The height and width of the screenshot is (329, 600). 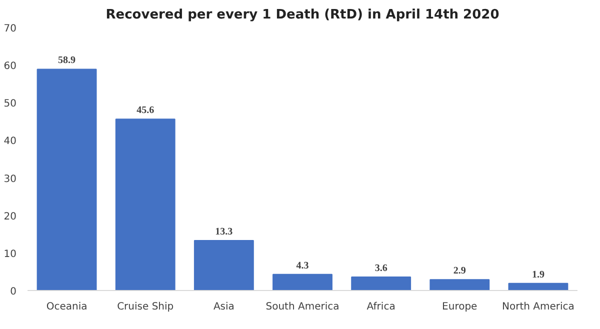 What do you see at coordinates (303, 307) in the screenshot?
I see `x-tick-label: South America` at bounding box center [303, 307].